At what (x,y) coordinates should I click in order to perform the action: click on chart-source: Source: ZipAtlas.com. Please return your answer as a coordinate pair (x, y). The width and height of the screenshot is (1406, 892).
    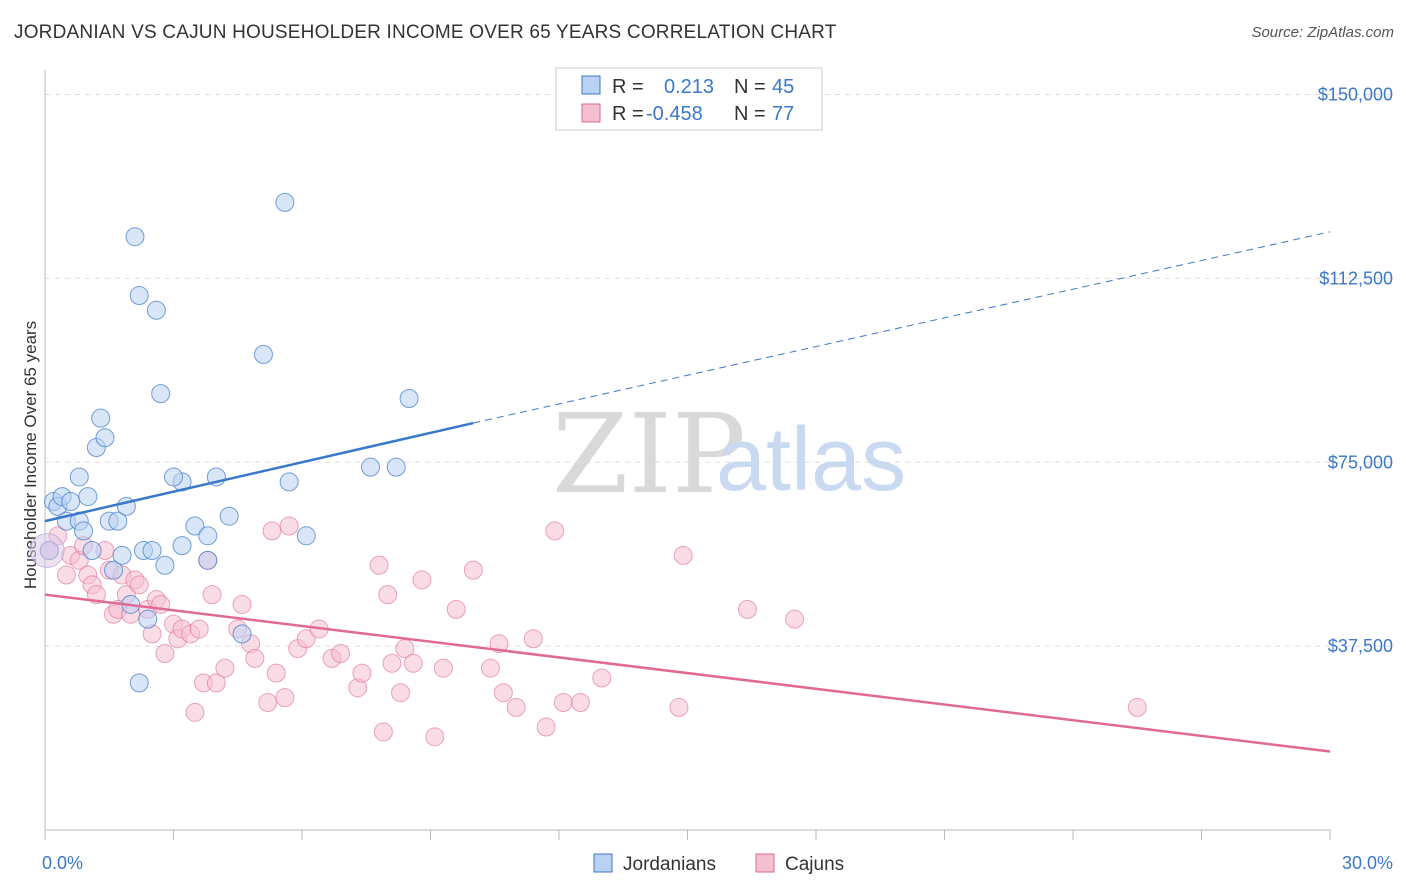
    Looking at the image, I should click on (1322, 32).